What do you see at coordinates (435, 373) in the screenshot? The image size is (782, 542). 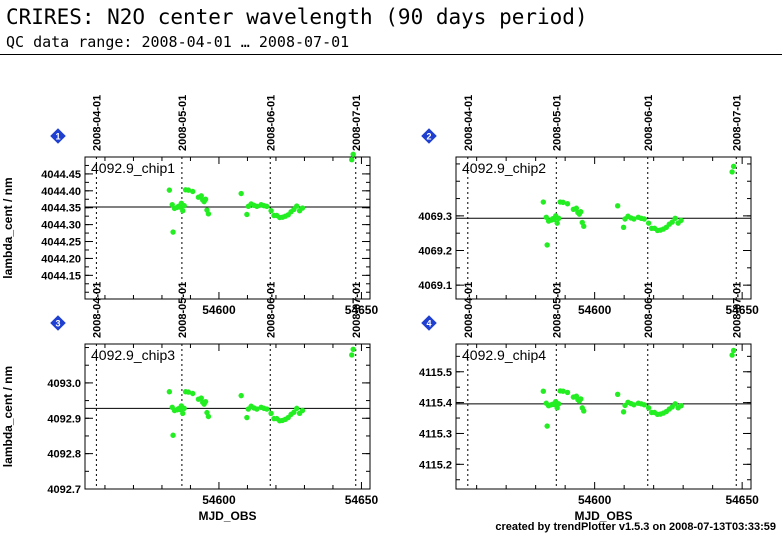 I see `y-tick-label: 4115.5` at bounding box center [435, 373].